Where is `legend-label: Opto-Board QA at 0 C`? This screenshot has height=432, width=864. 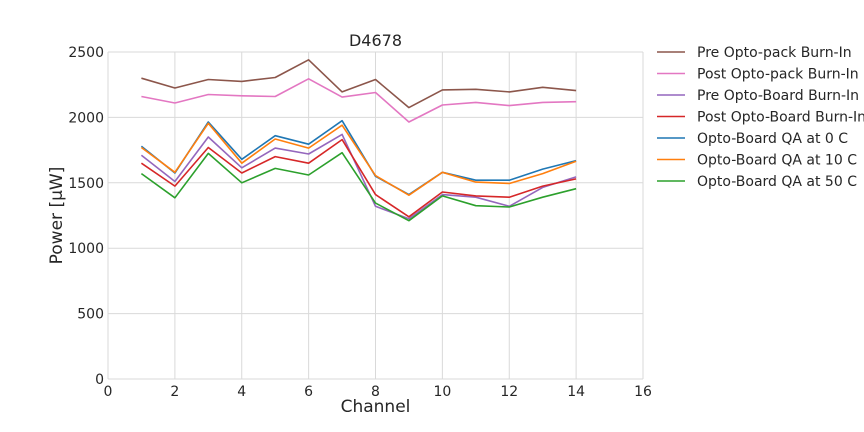
legend-label: Opto-Board QA at 0 C is located at coordinates (772, 139).